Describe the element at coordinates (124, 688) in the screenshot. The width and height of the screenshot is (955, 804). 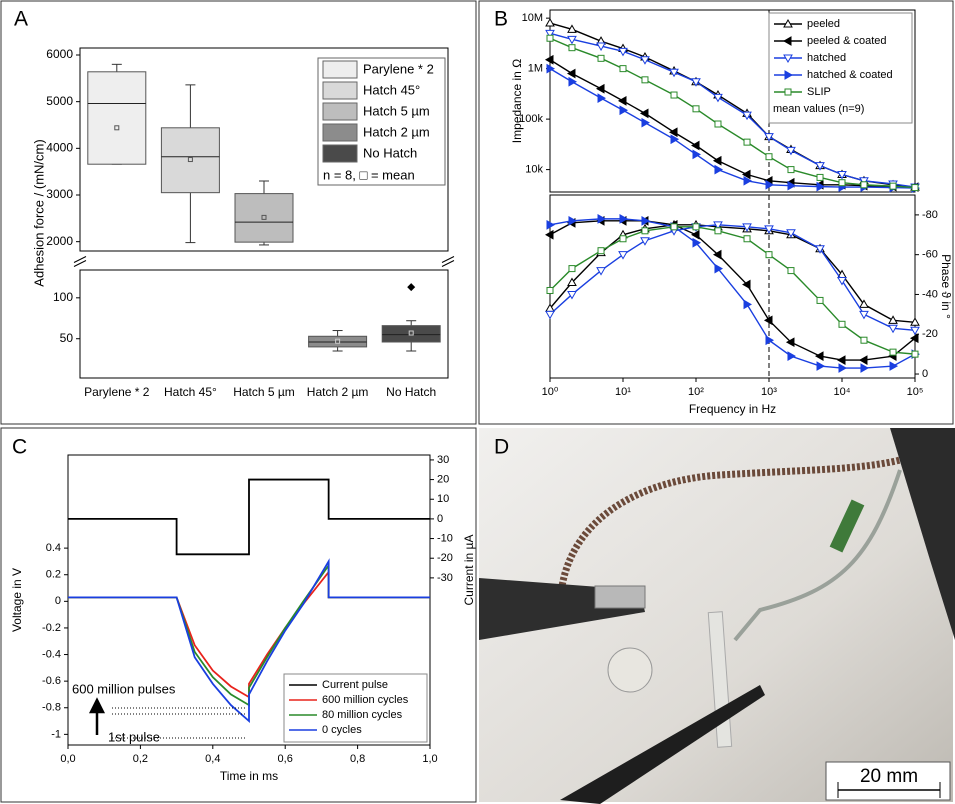
I see `annotation: 600 million pulses` at that location.